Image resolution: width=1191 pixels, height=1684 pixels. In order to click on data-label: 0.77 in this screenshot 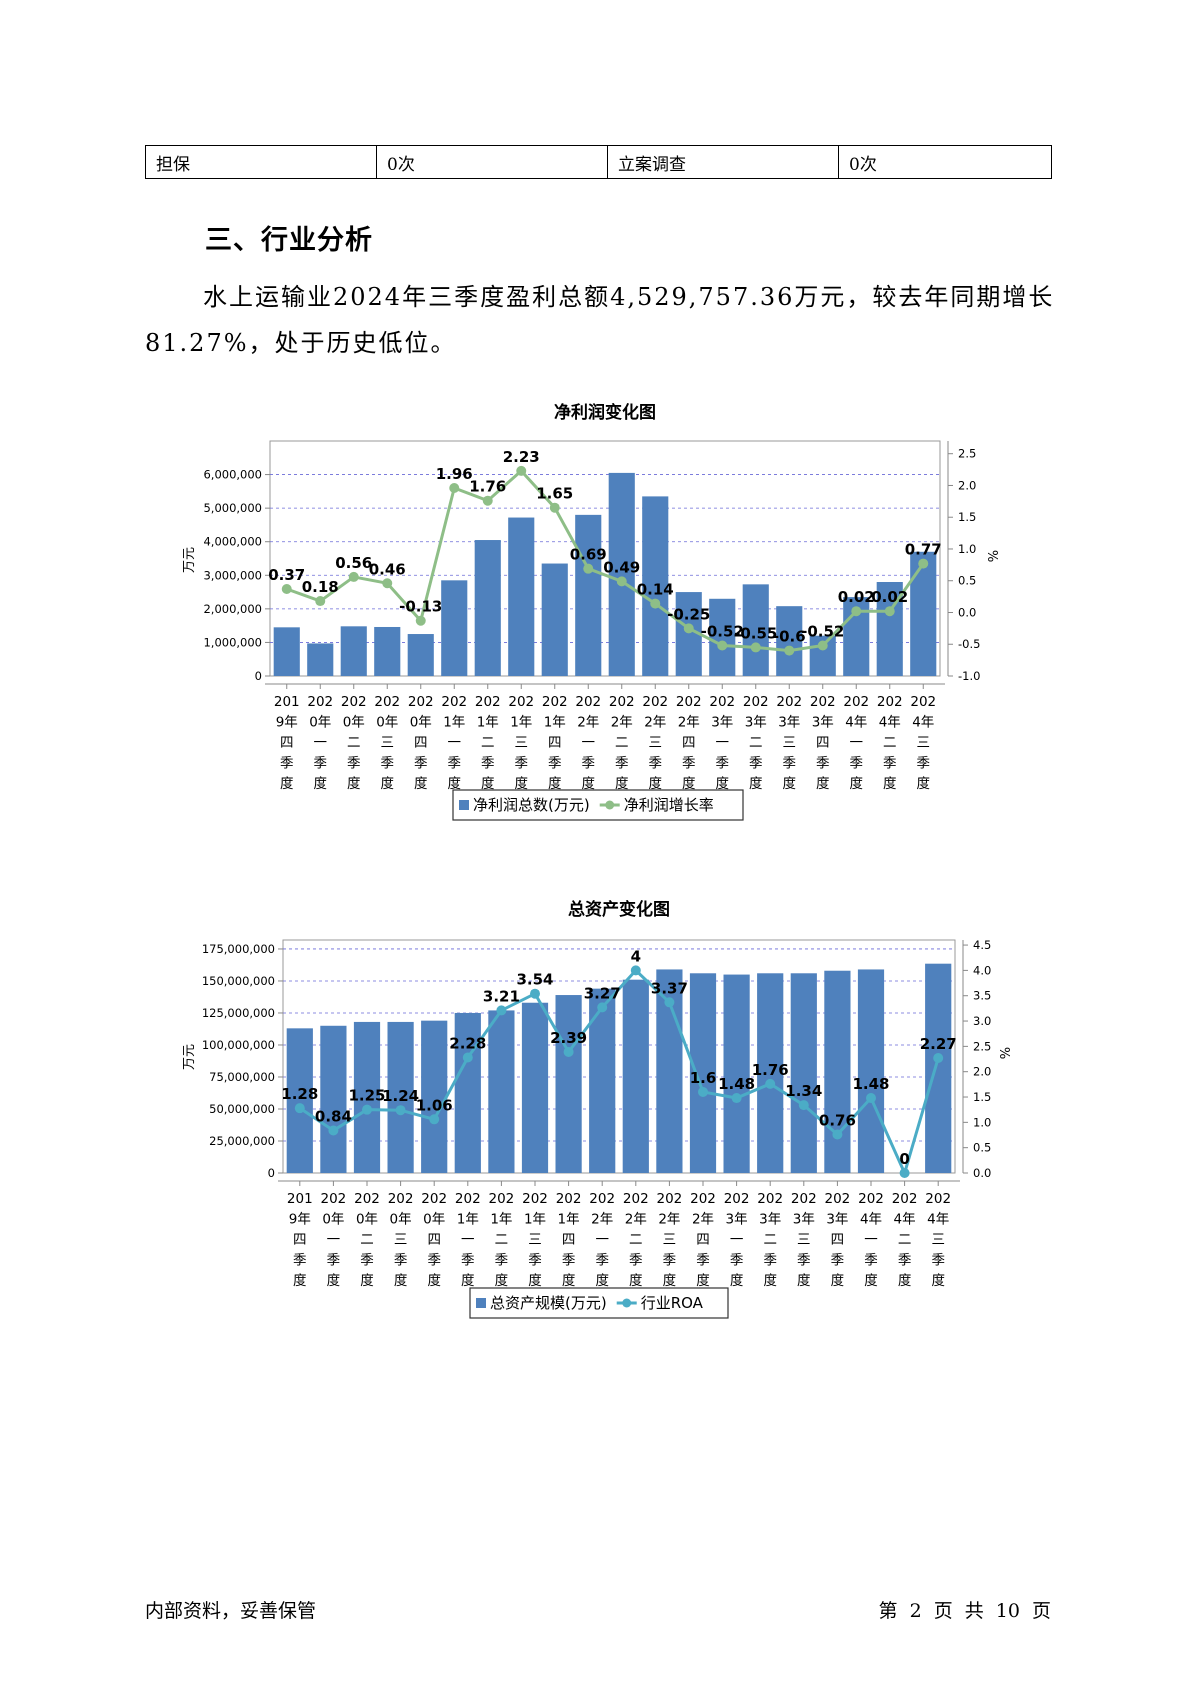, I will do `click(923, 550)`.